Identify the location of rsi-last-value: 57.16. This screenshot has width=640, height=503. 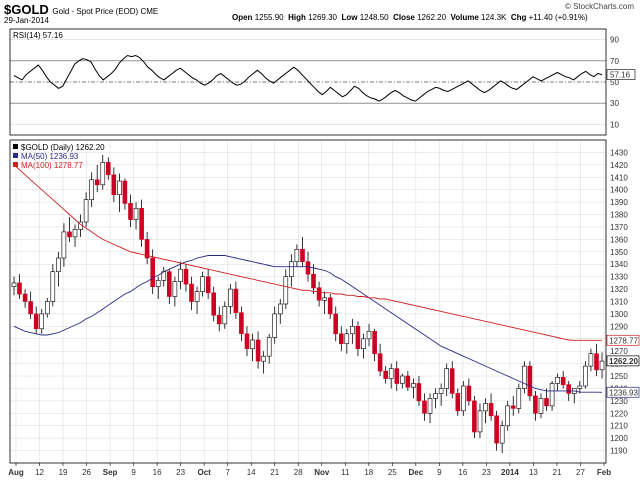
(620, 75).